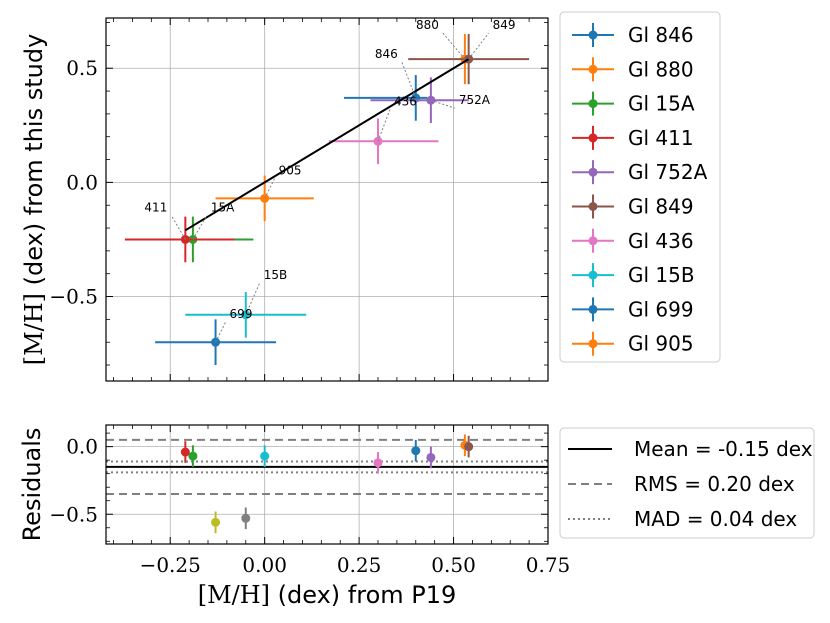 The height and width of the screenshot is (623, 830). Describe the element at coordinates (155, 207) in the screenshot. I see `point-annotation: 411` at that location.